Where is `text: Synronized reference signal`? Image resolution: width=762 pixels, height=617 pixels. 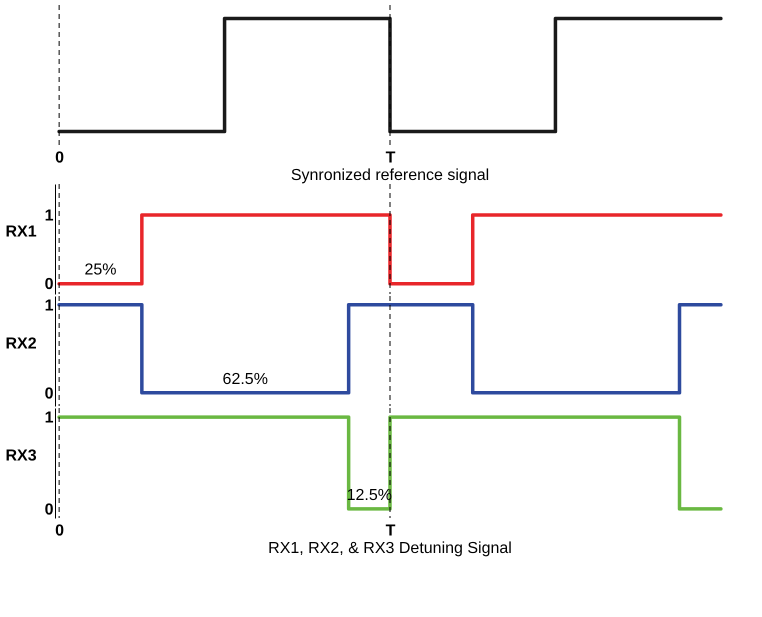 text: Synronized reference signal is located at coordinates (390, 175).